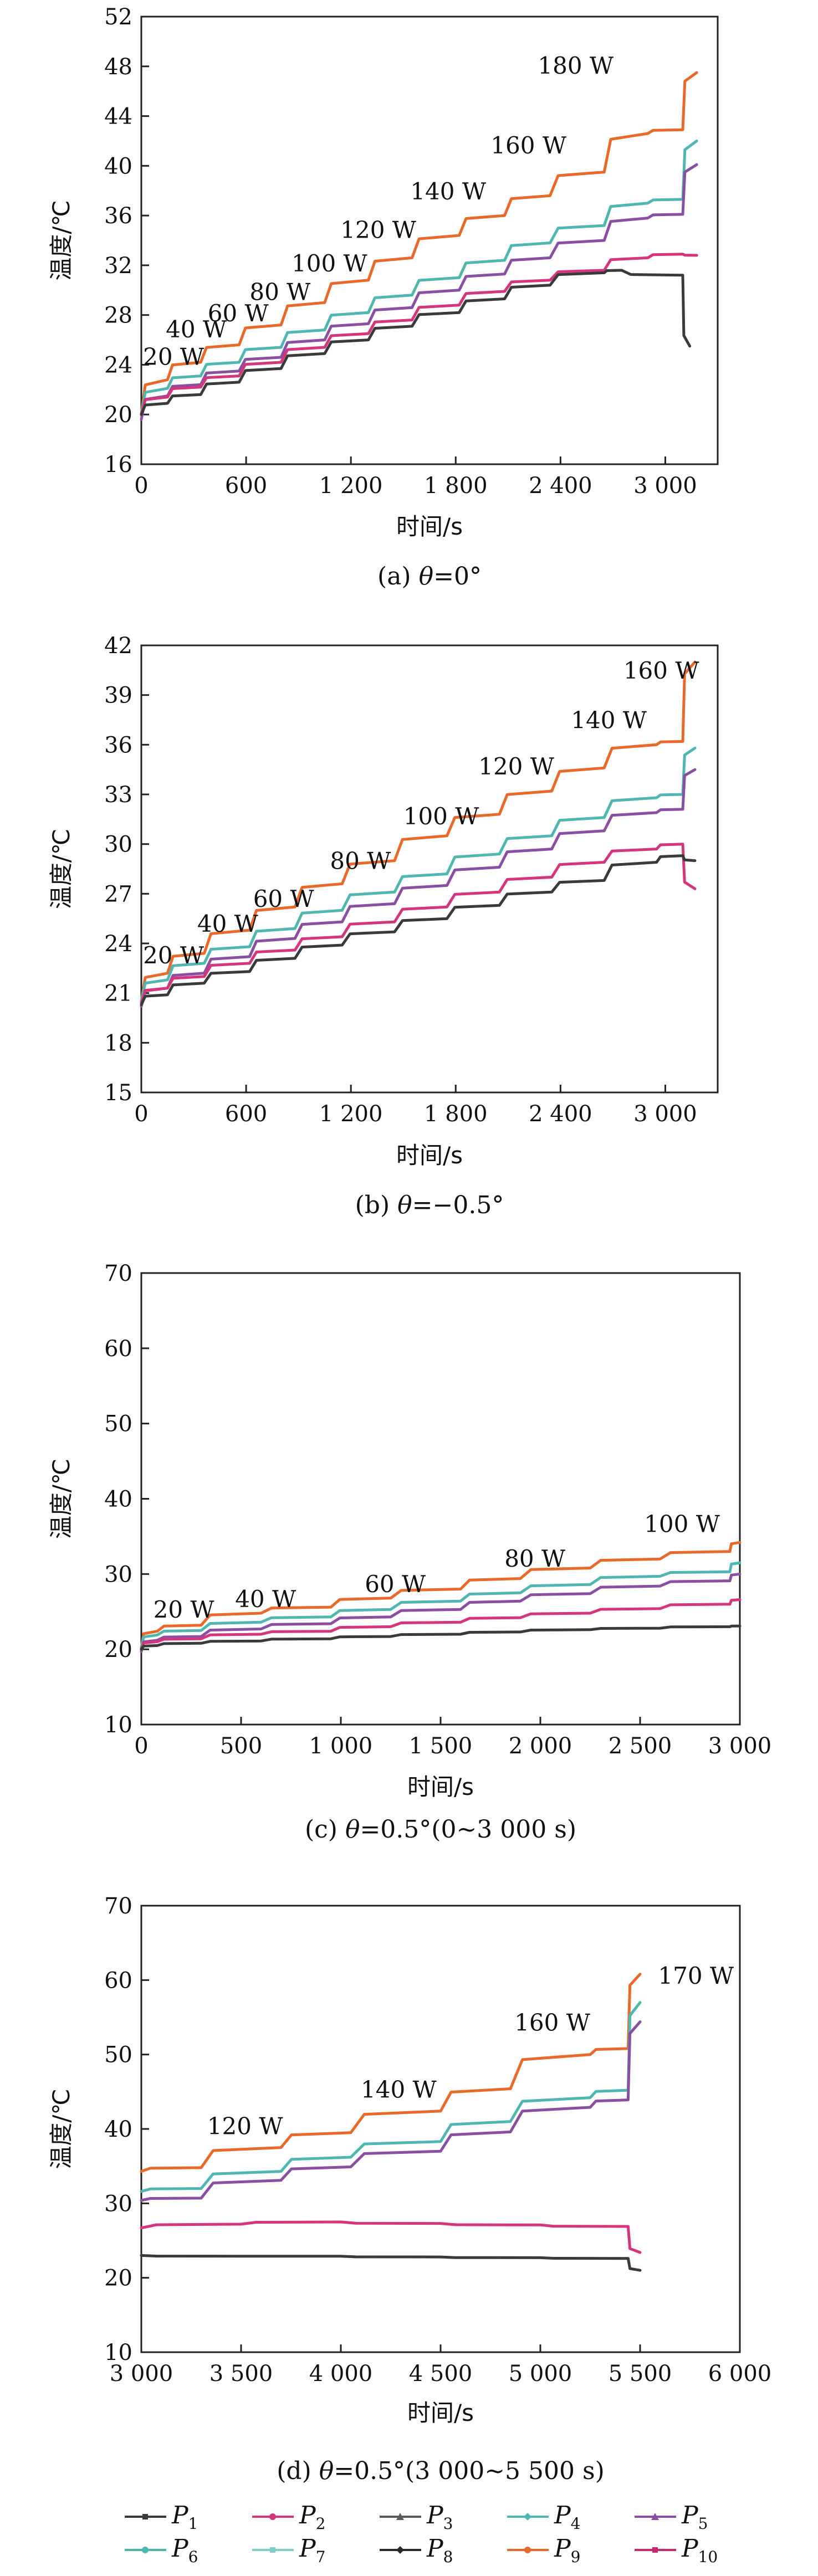  Describe the element at coordinates (321, 2557) in the screenshot. I see `legend-label-sub: 7` at that location.